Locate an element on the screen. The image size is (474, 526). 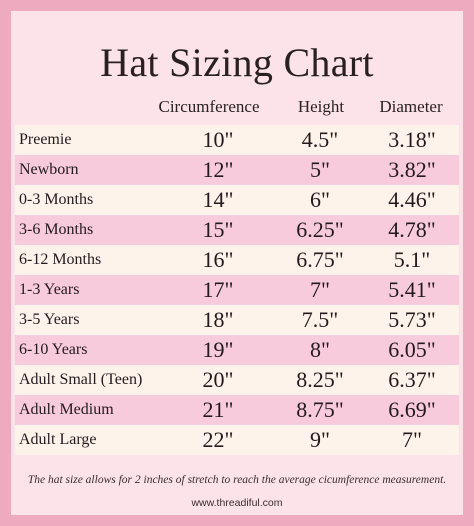
diameter-value: 6.69" is located at coordinates (412, 409).